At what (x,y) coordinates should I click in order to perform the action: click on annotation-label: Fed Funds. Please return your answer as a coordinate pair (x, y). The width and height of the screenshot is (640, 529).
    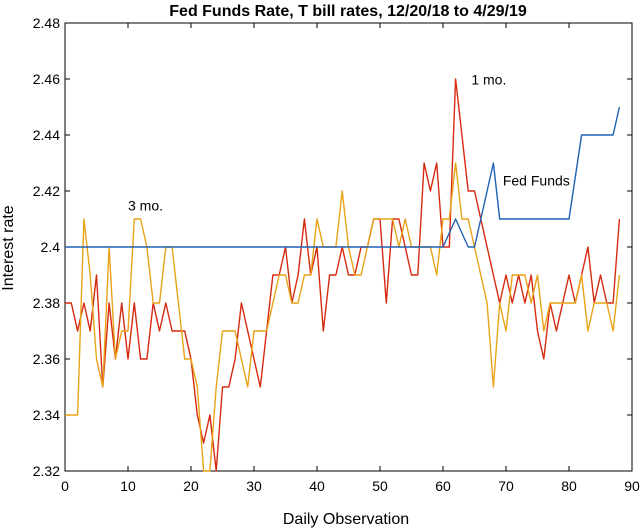
    Looking at the image, I should click on (536, 180).